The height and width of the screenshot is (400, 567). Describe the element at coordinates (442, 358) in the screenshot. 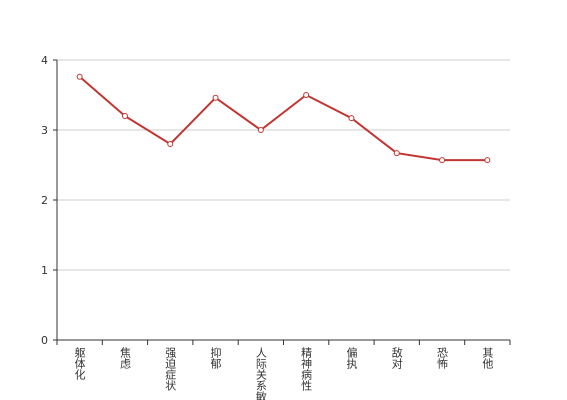

I see `x-tick-label: 恐怖` at that location.